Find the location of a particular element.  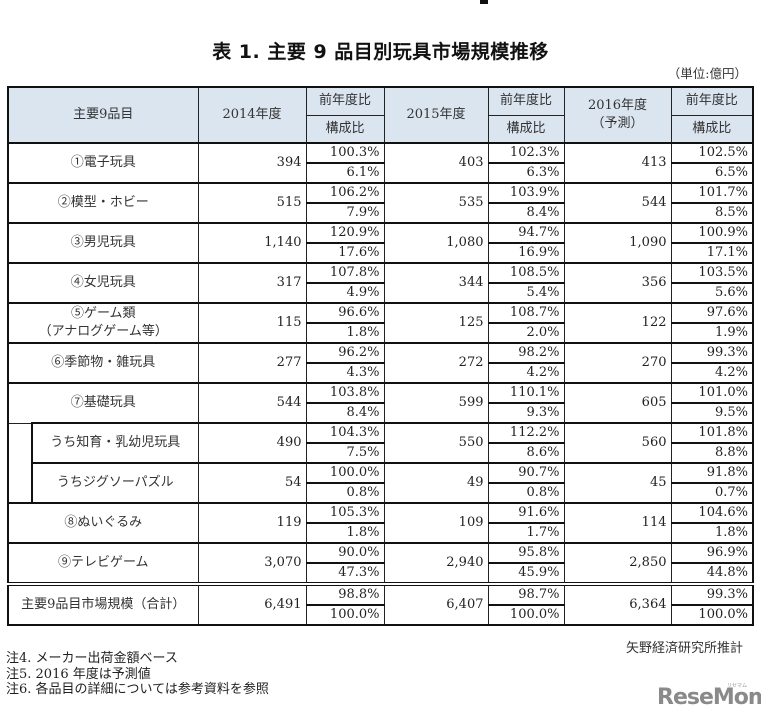

share-2016: 1.8% is located at coordinates (712, 533).